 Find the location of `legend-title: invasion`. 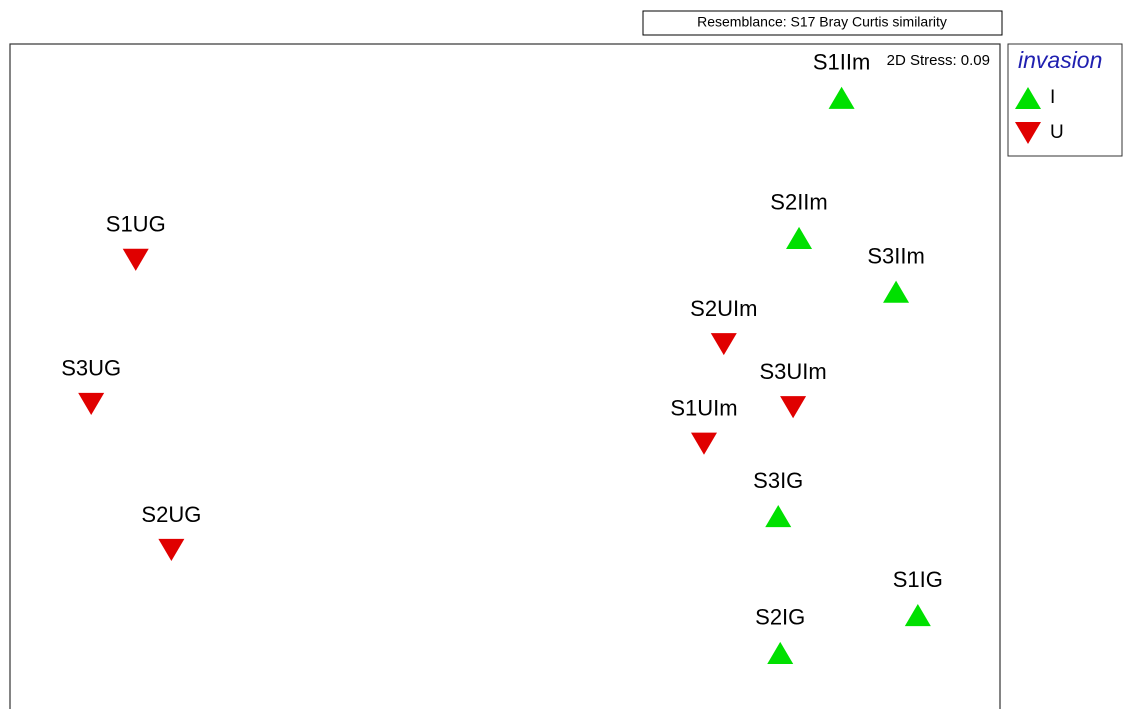

legend-title: invasion is located at coordinates (1060, 60).